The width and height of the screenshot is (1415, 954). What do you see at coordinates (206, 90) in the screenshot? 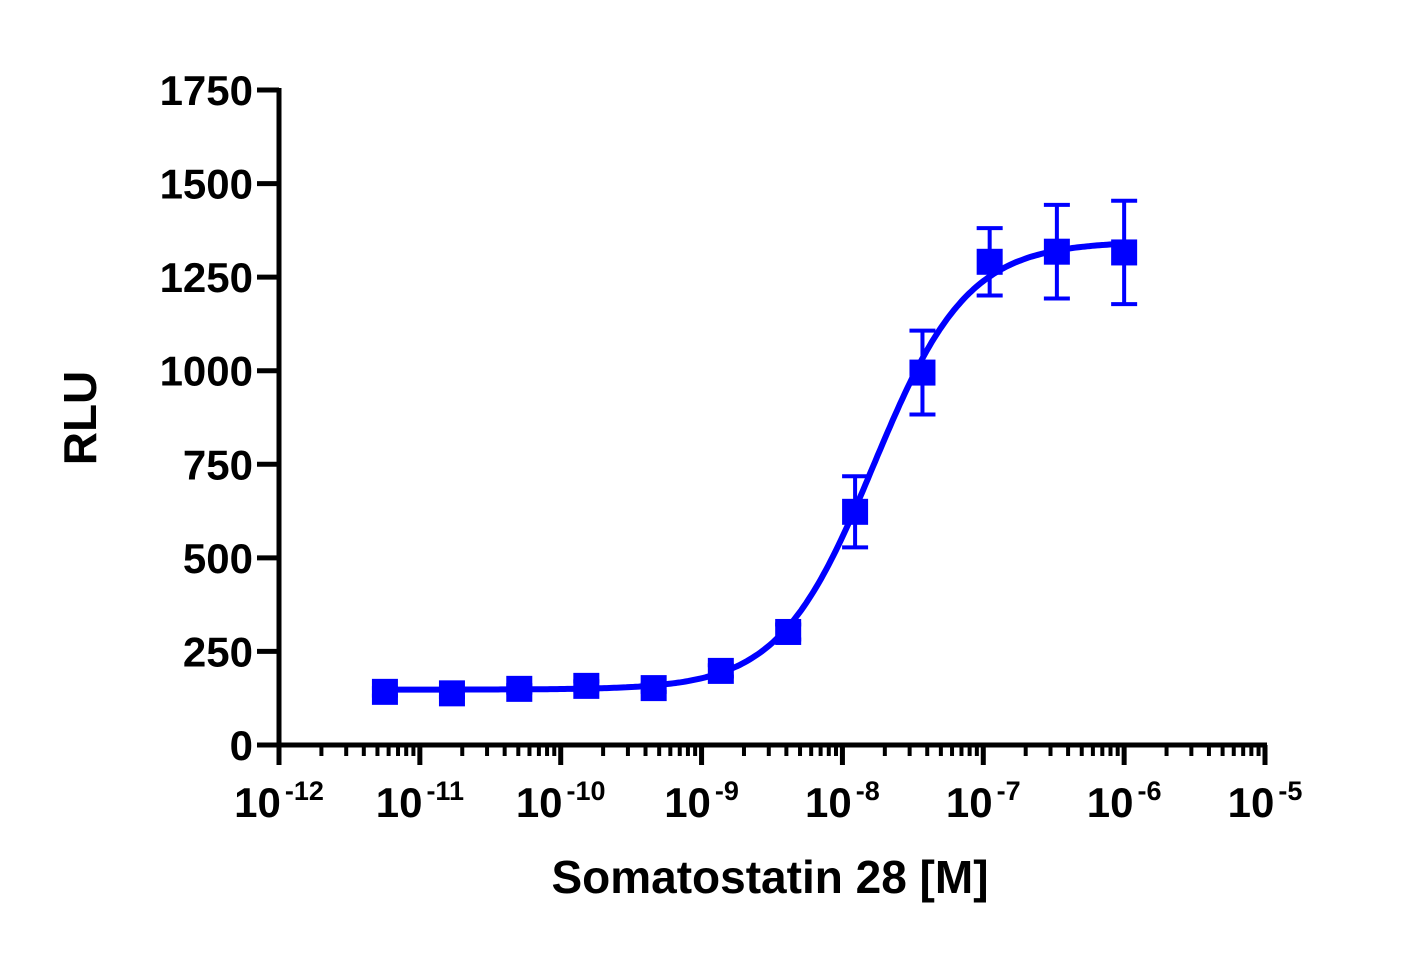
I see `y-tick-label: 1750` at bounding box center [206, 90].